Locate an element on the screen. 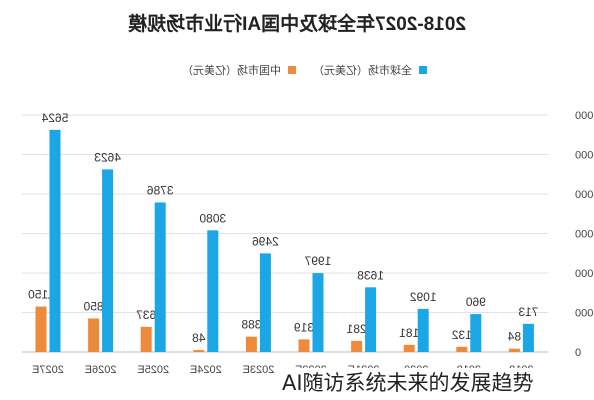  data-label: 4623 is located at coordinates (107, 157).